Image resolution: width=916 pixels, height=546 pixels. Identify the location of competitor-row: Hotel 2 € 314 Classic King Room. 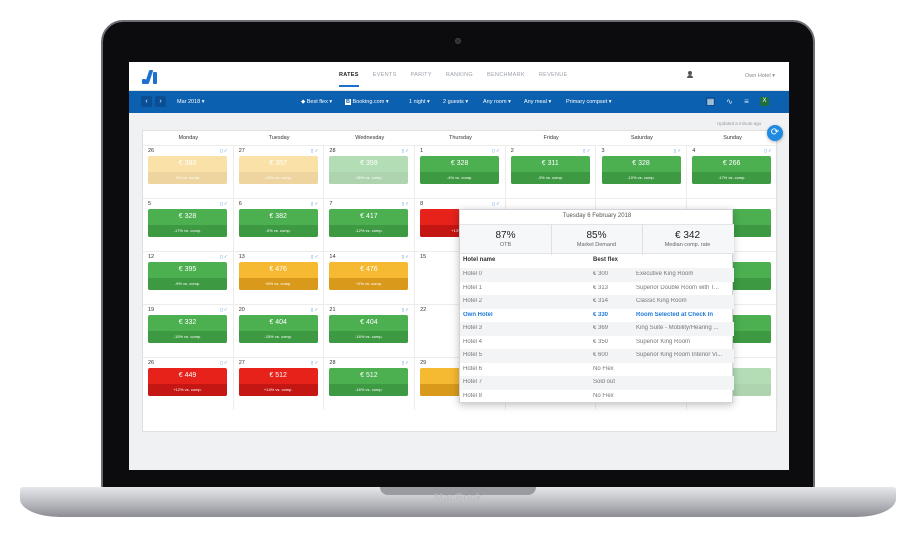
(597, 302).